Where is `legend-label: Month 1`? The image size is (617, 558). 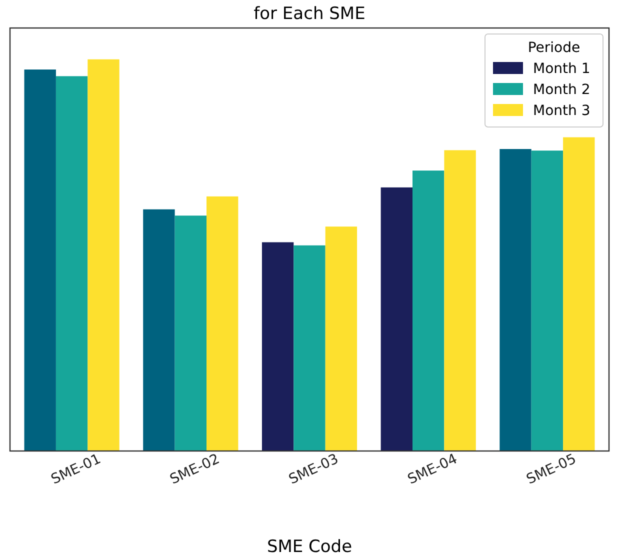
legend-label: Month 1 is located at coordinates (561, 69).